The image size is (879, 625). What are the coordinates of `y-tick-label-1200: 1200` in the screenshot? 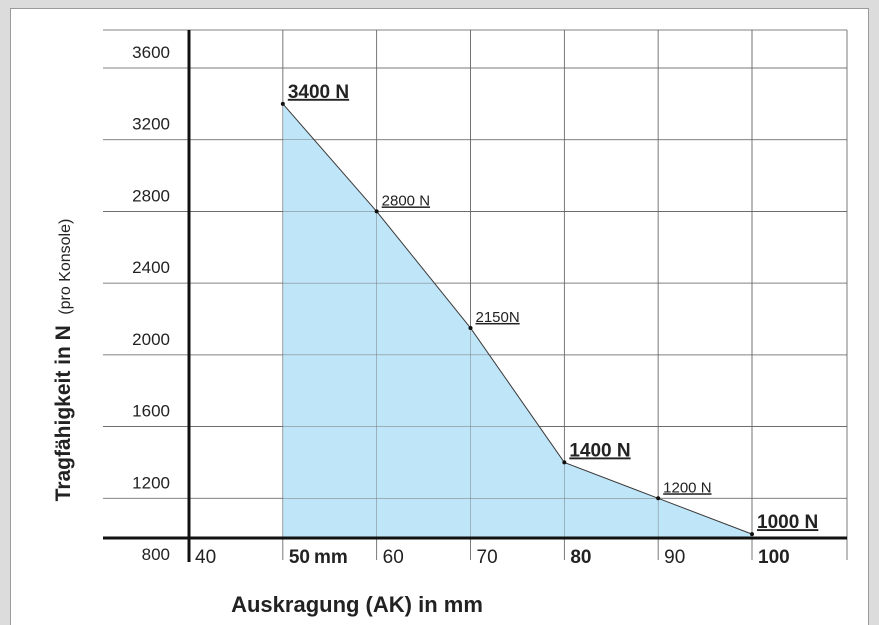 It's located at (151, 482).